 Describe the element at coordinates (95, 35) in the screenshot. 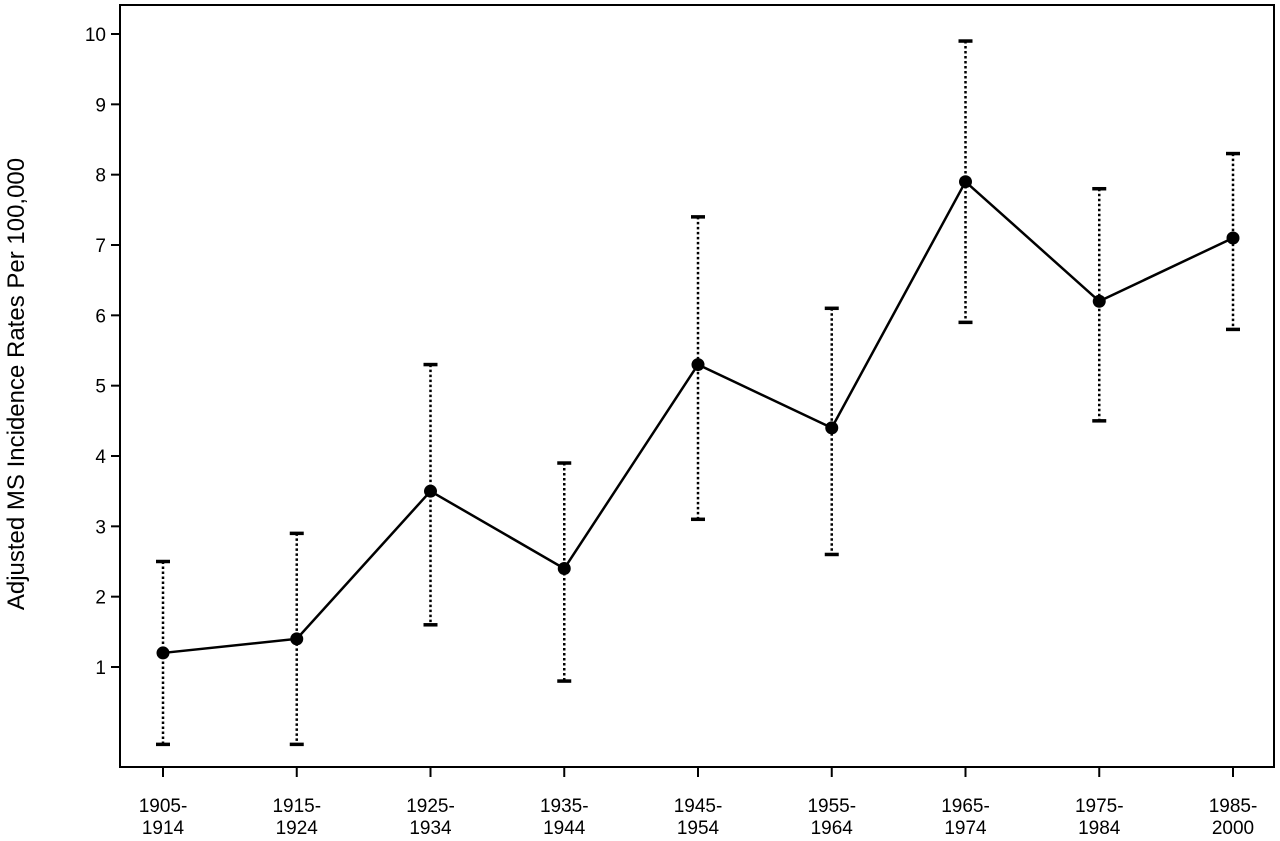

I see `y-tick-label: 10` at that location.